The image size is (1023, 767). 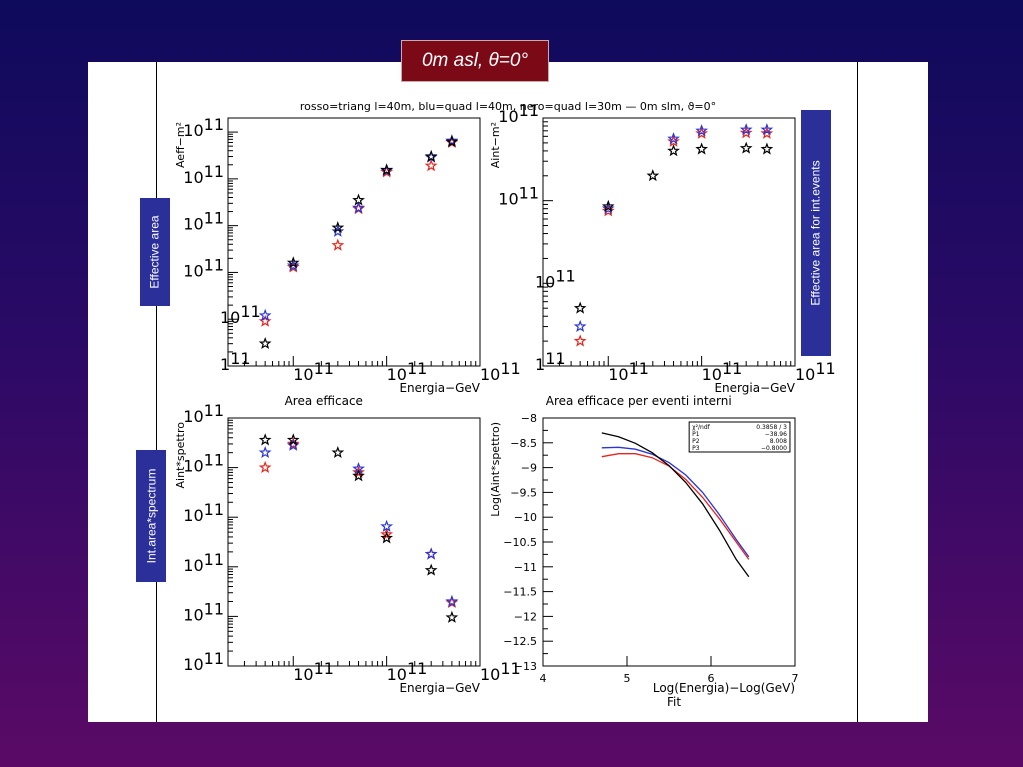 What do you see at coordinates (475, 61) in the screenshot?
I see `slide-title: 0m asl, θ=0°` at bounding box center [475, 61].